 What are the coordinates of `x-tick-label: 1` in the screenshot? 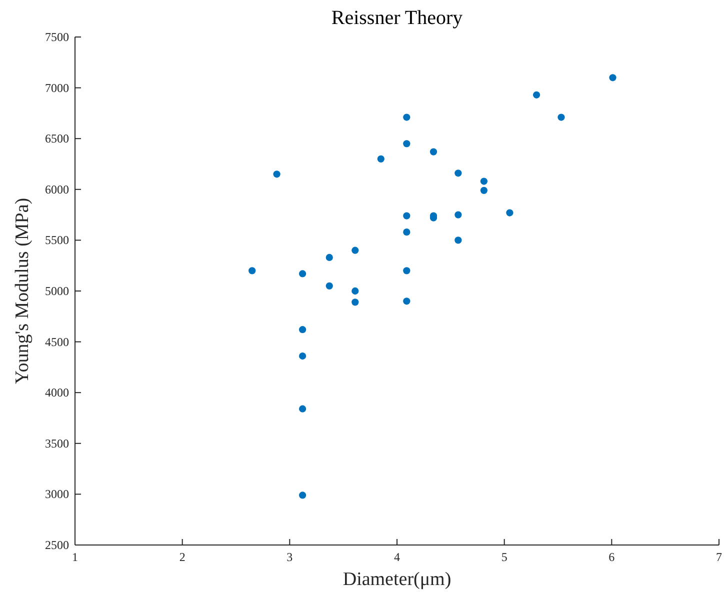 It's located at (75, 557).